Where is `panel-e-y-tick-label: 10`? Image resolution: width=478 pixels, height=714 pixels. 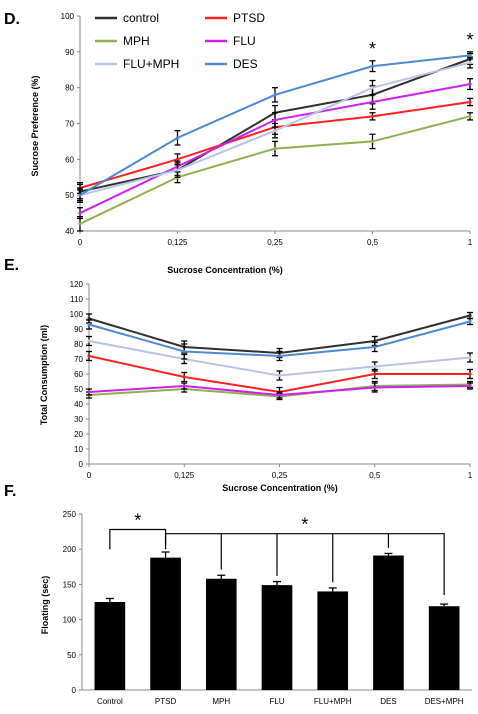 panel-e-y-tick-label: 10 is located at coordinates (78, 449).